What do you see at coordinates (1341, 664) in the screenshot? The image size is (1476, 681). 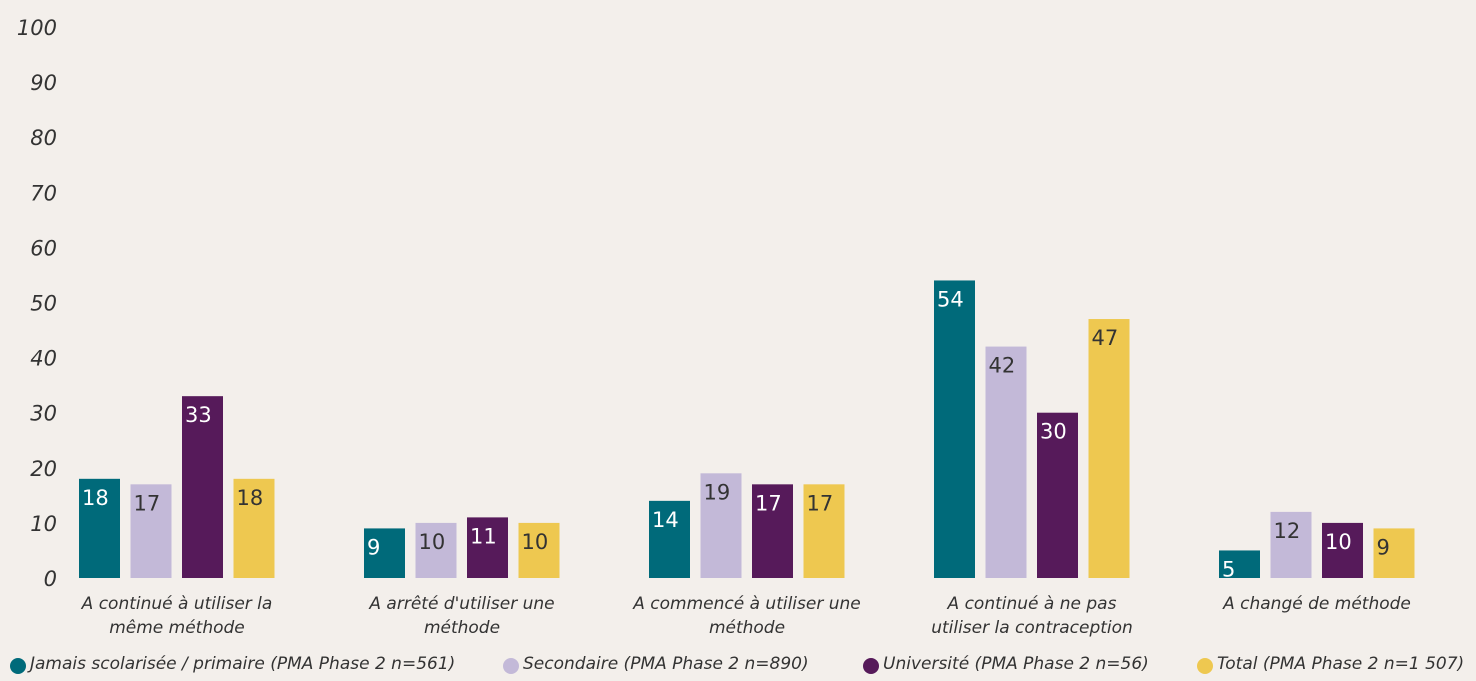 I see `legend-label: Total (PMA Phase 2 n=1 507)` at bounding box center [1341, 664].